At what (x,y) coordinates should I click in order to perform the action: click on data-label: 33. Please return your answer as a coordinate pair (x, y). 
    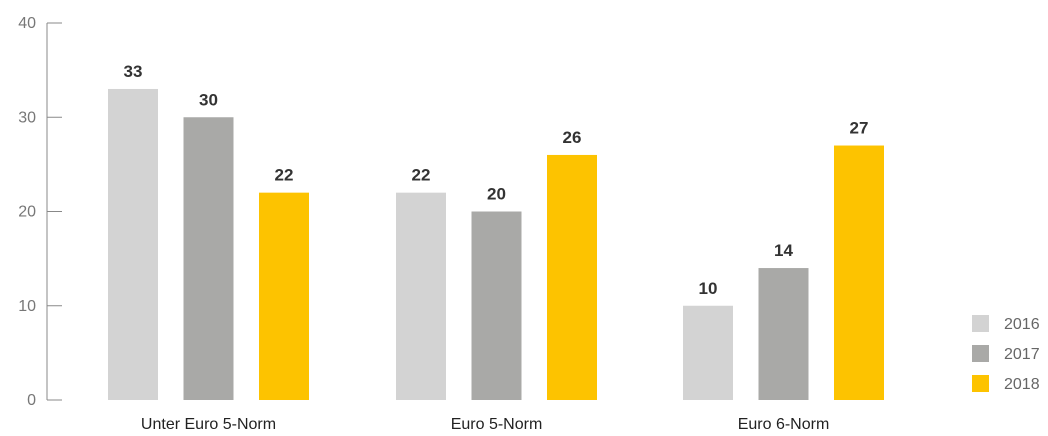
    Looking at the image, I should click on (133, 71).